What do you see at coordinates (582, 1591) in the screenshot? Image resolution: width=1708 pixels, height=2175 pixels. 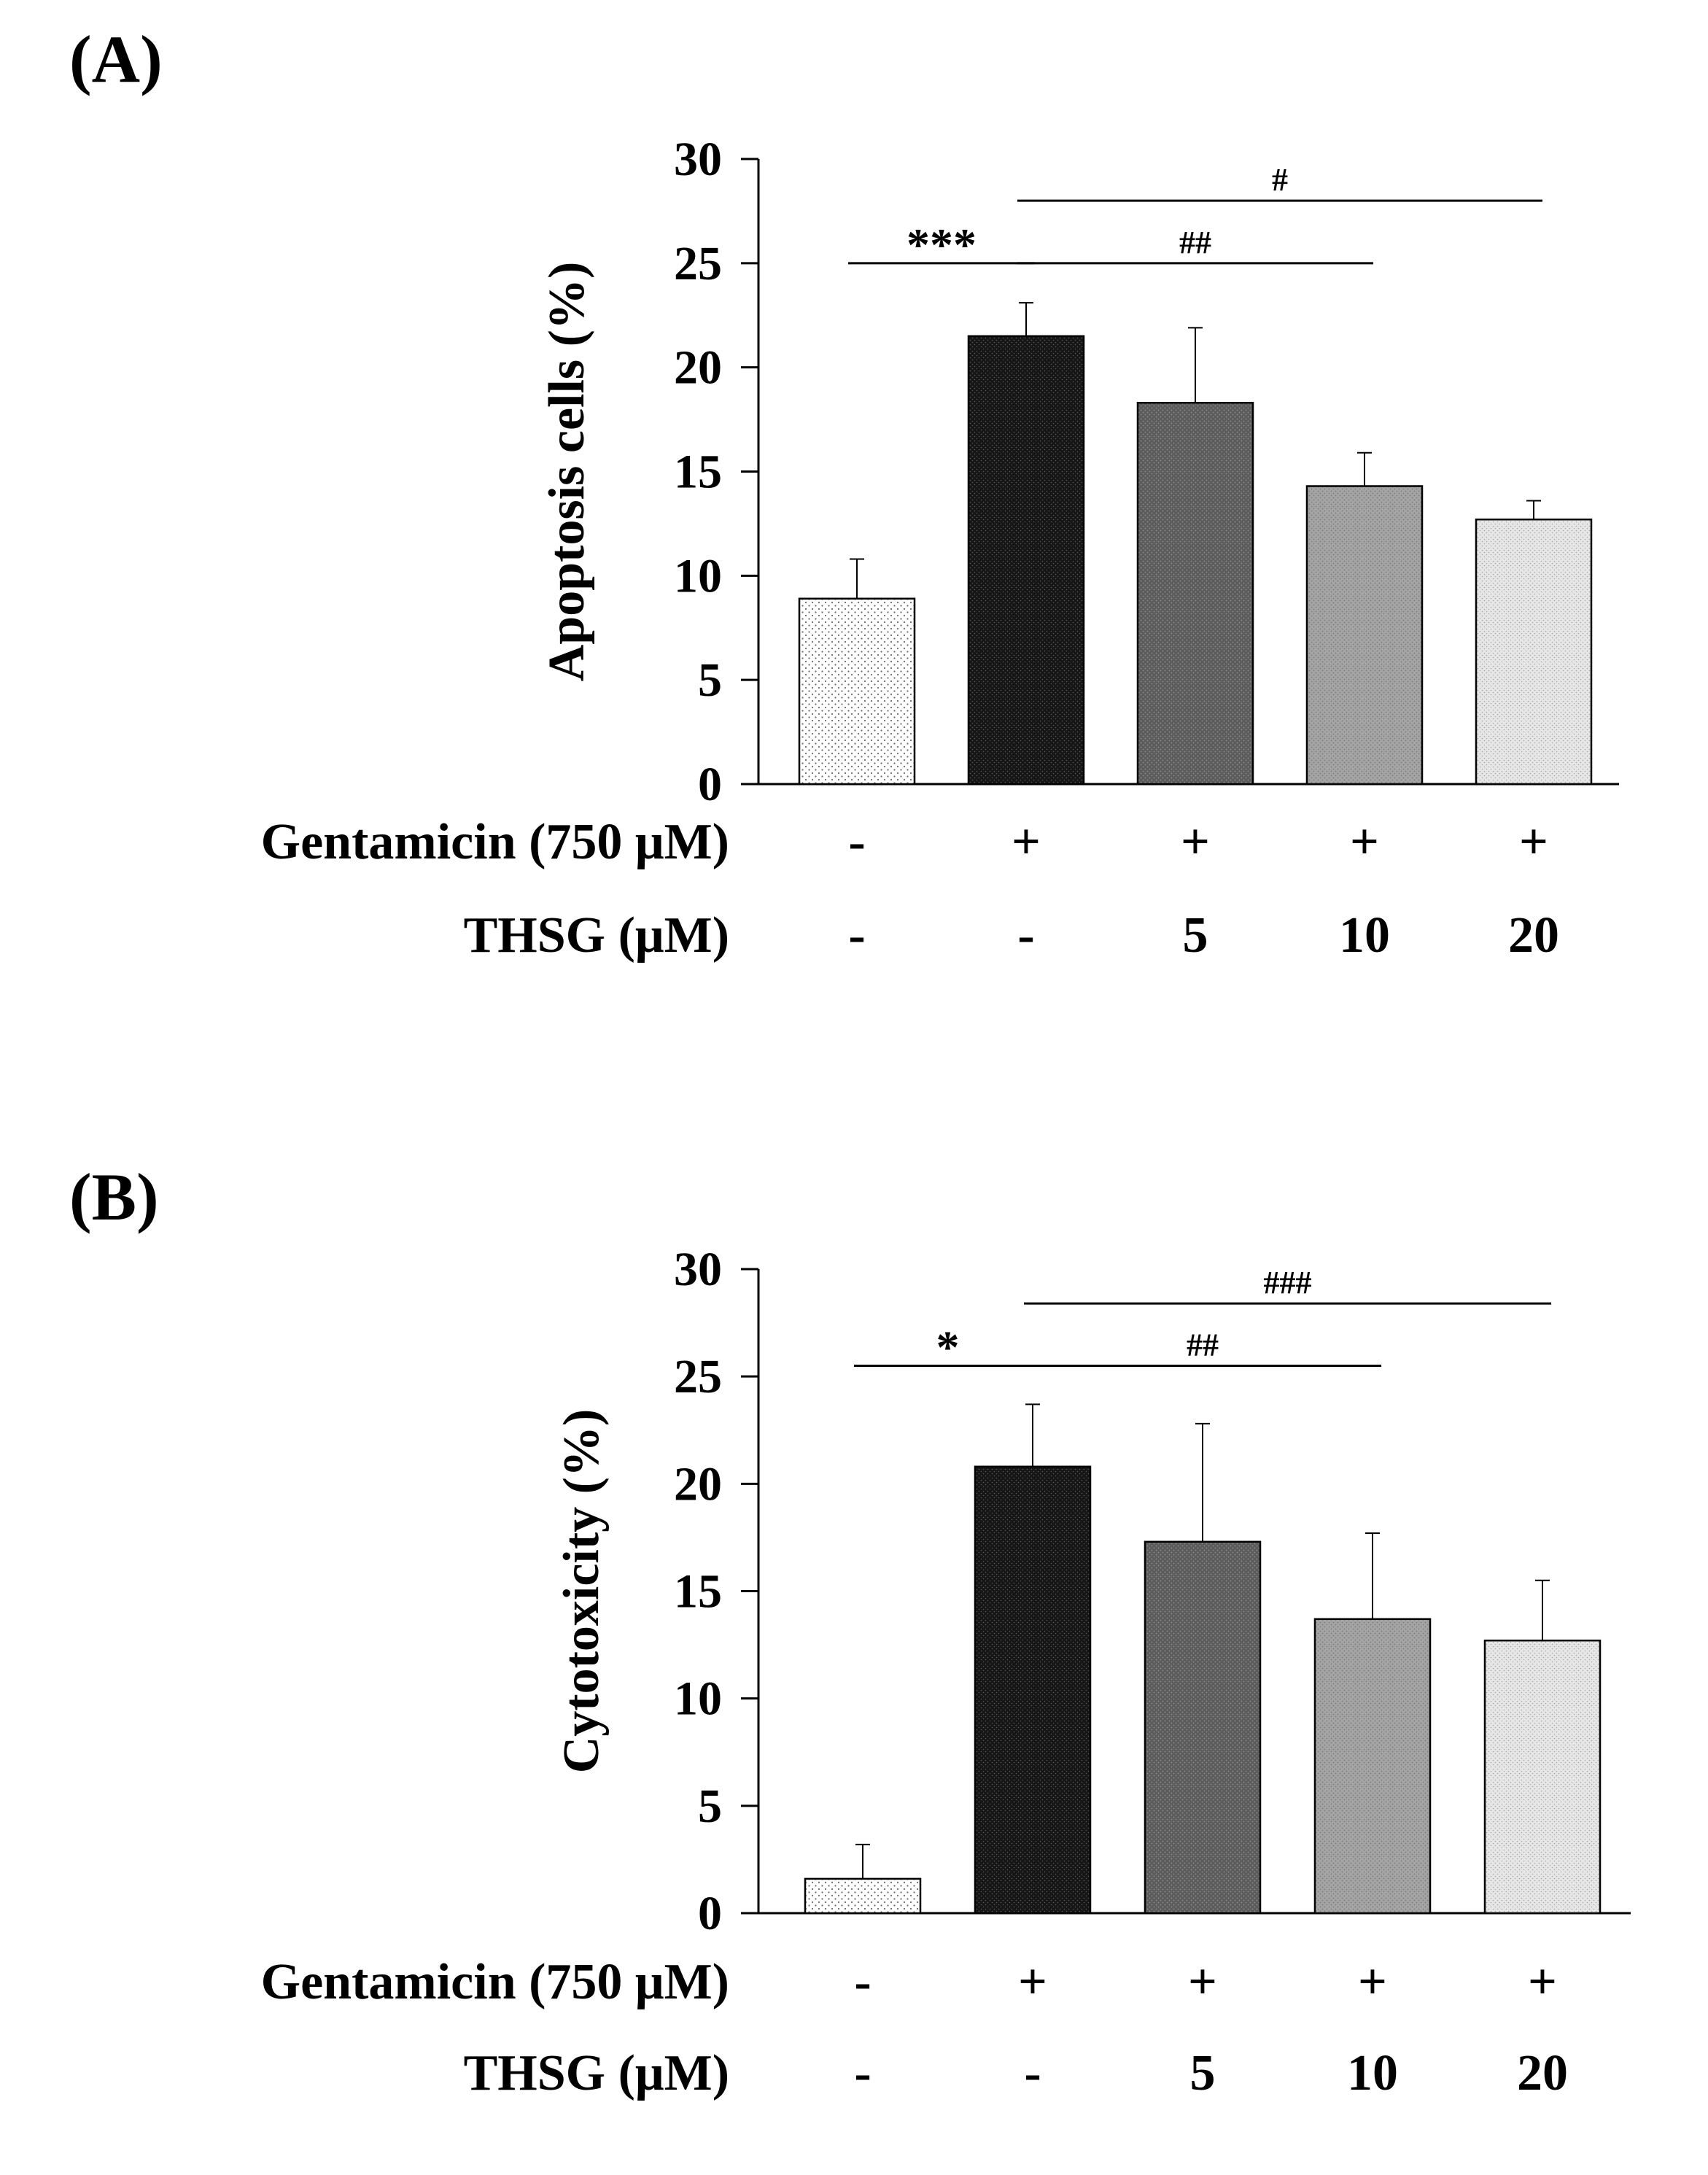 I see `y-axis-label: Cytotoxicity (%)` at bounding box center [582, 1591].